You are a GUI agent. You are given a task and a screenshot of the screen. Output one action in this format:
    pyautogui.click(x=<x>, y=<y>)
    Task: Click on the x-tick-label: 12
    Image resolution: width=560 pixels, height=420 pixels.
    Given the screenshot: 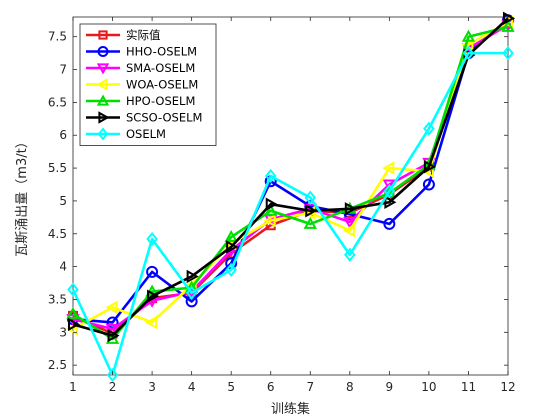 What is the action you would take?
    pyautogui.click(x=507, y=387)
    